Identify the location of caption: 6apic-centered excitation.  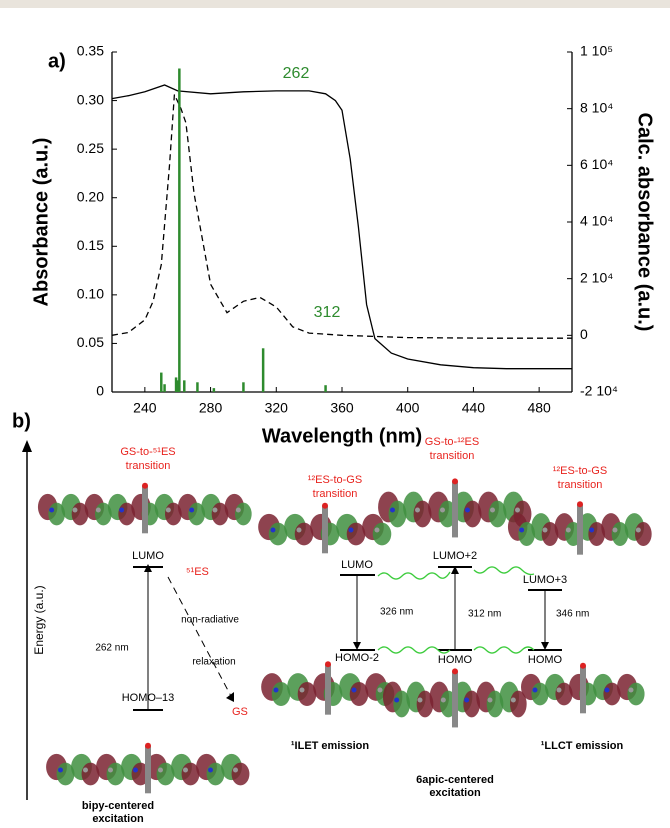
(455, 786).